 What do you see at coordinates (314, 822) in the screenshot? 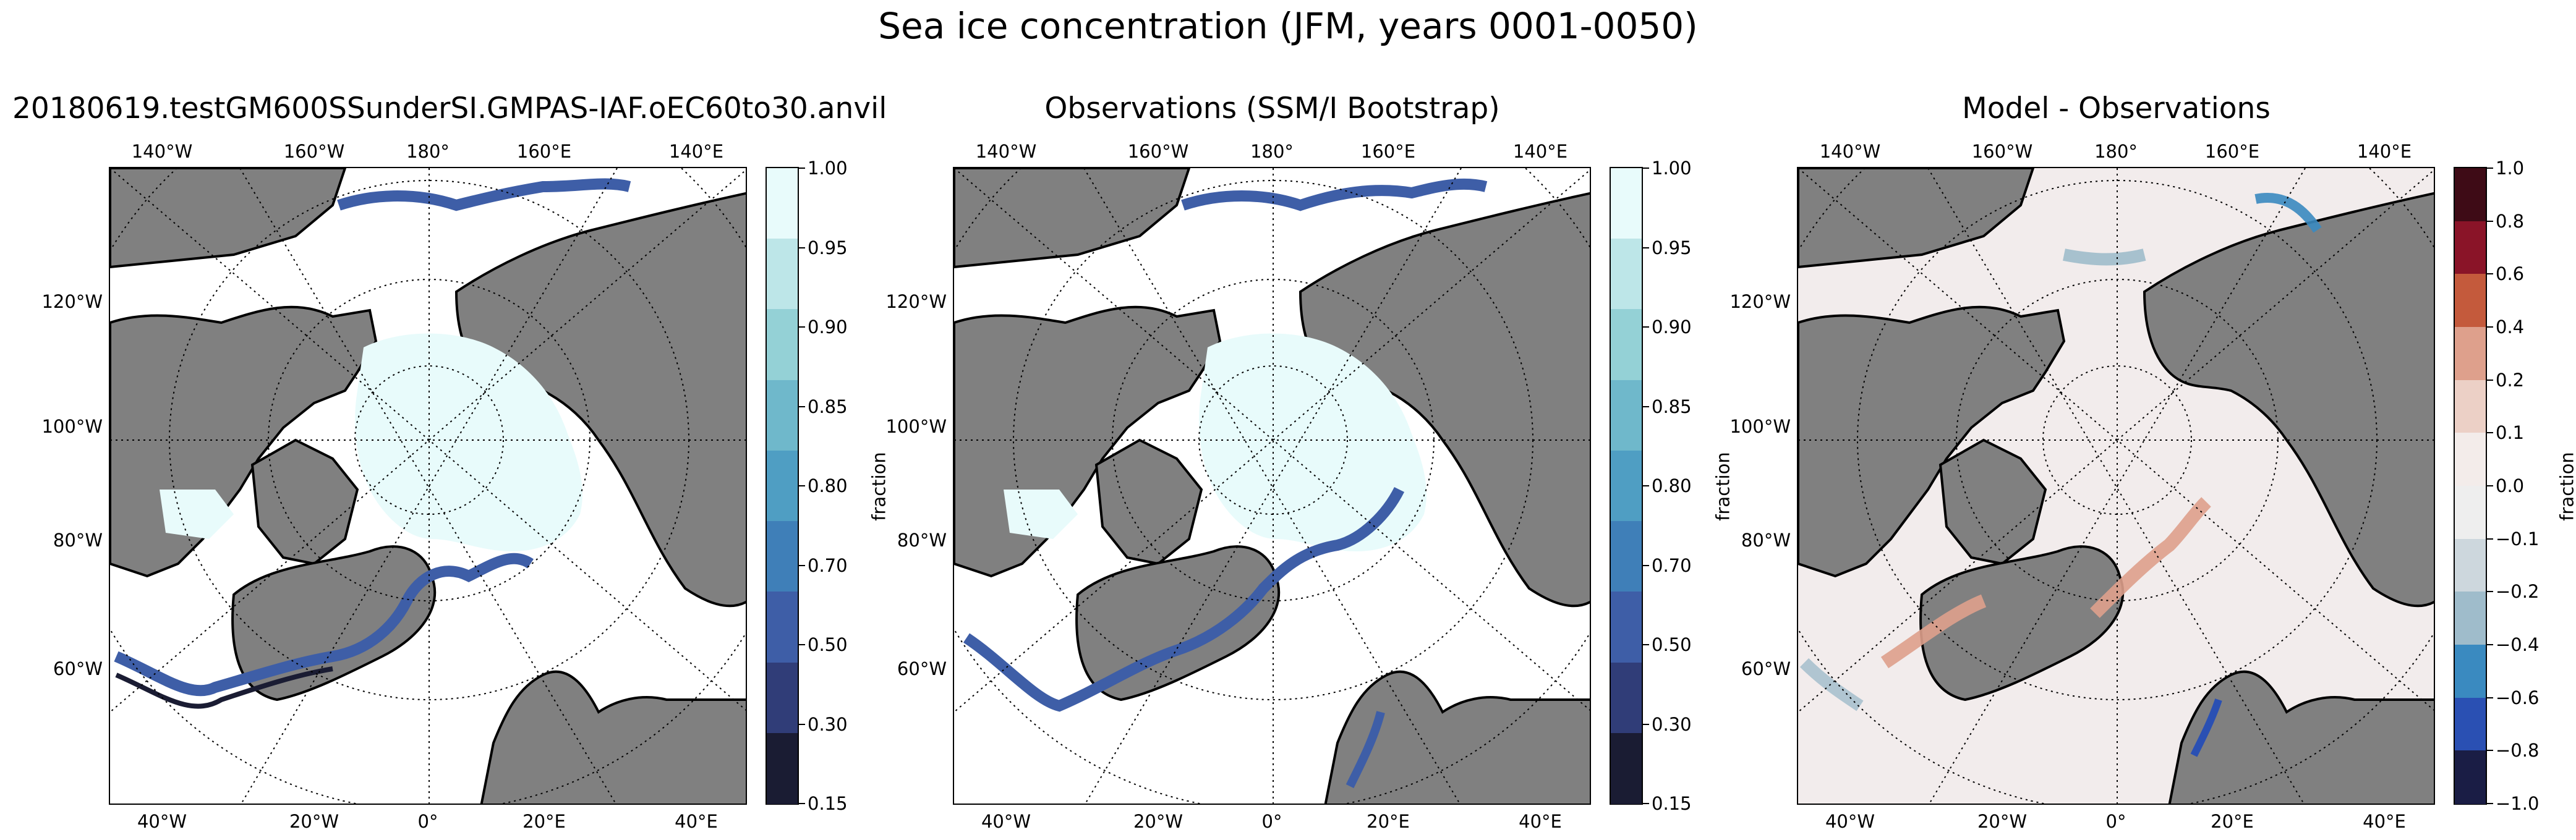
I see `p1-lon-bot-20w: 20°W` at bounding box center [314, 822].